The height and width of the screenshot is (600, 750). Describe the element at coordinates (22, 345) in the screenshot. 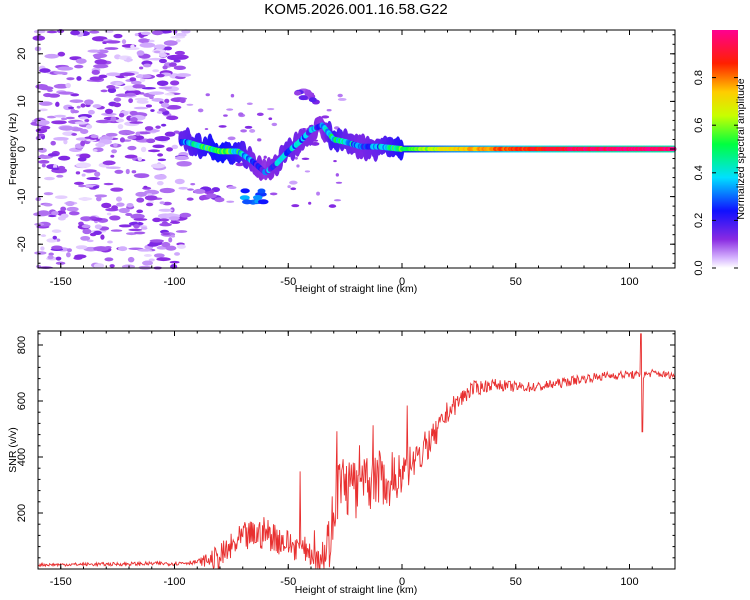

I see `y-tick-label: 800` at that location.